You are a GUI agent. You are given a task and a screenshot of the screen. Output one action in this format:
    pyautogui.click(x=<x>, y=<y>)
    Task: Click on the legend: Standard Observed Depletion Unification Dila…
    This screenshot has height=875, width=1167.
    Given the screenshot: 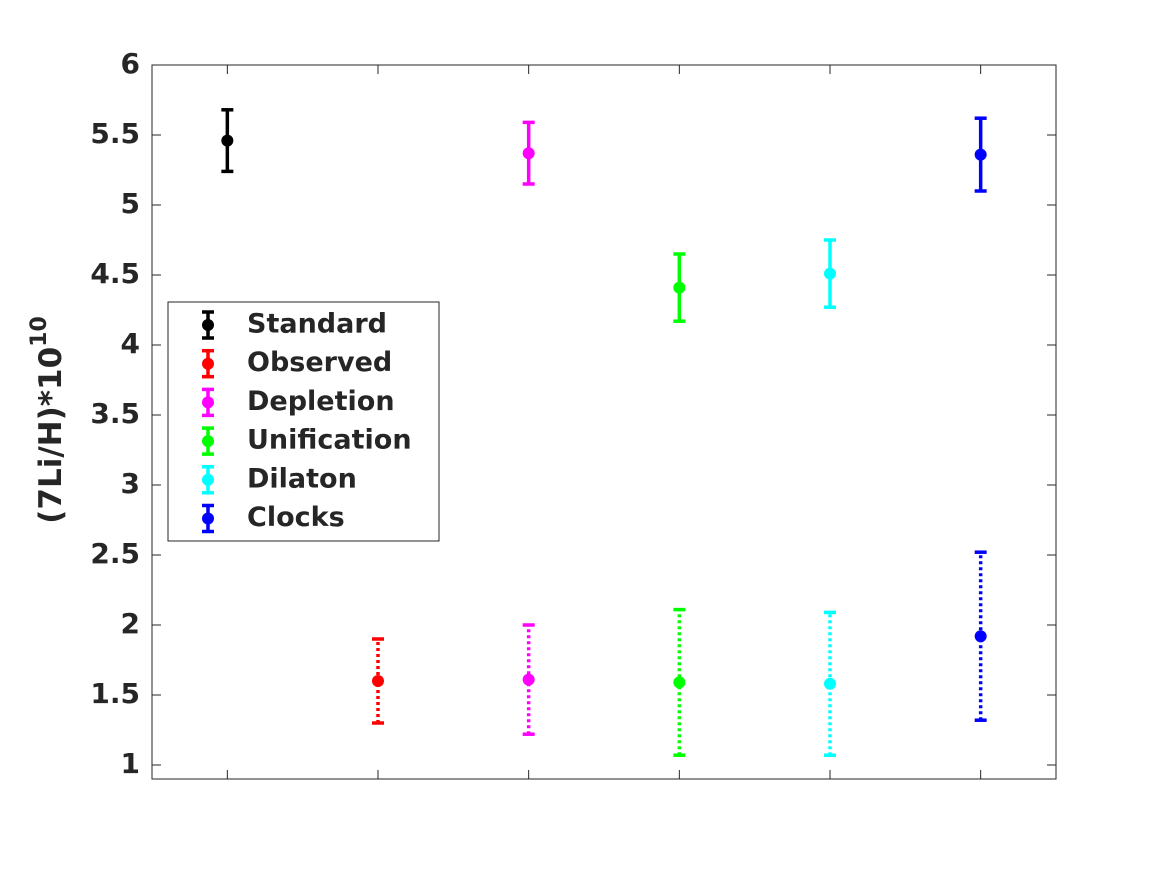 What is the action you would take?
    pyautogui.click(x=303, y=421)
    